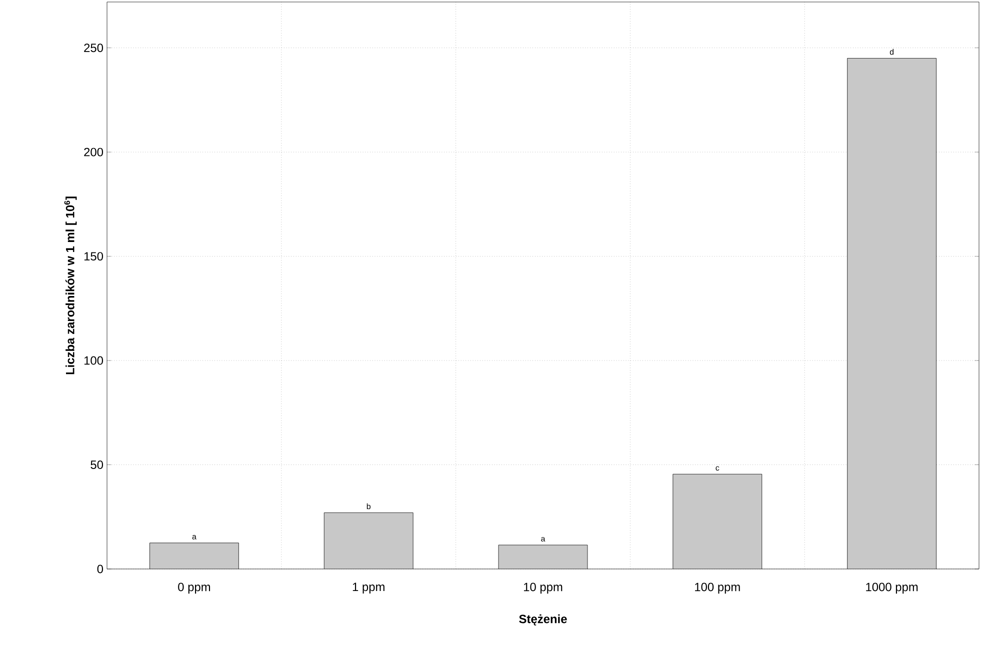 This screenshot has width=981, height=659. What do you see at coordinates (543, 620) in the screenshot?
I see `x-axis-title: Stężenie` at bounding box center [543, 620].